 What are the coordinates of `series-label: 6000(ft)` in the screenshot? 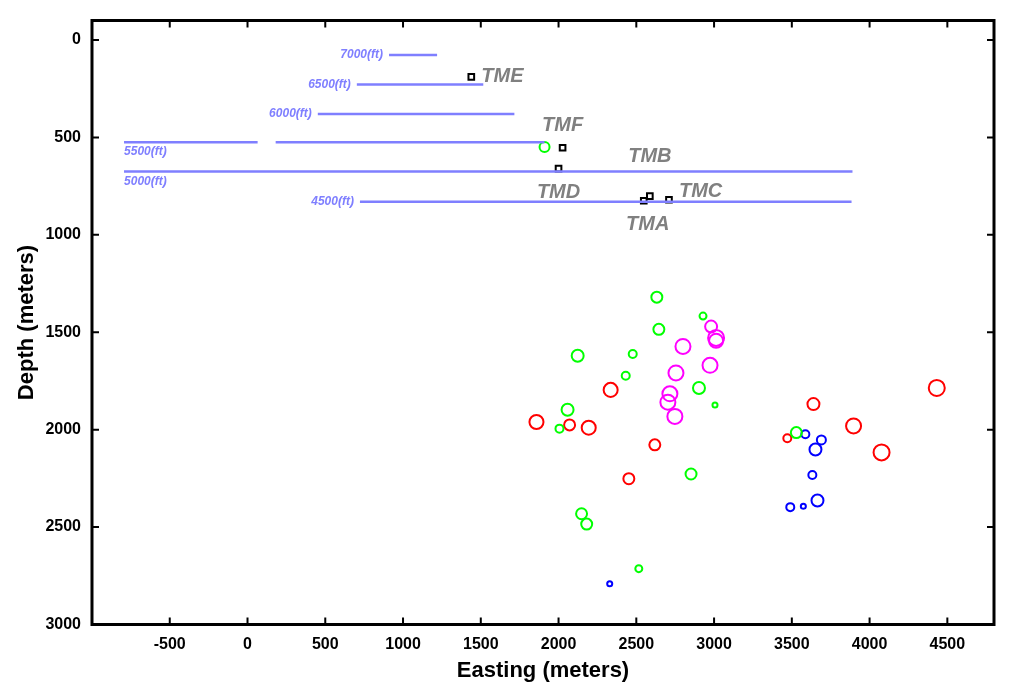 It's located at (290, 113).